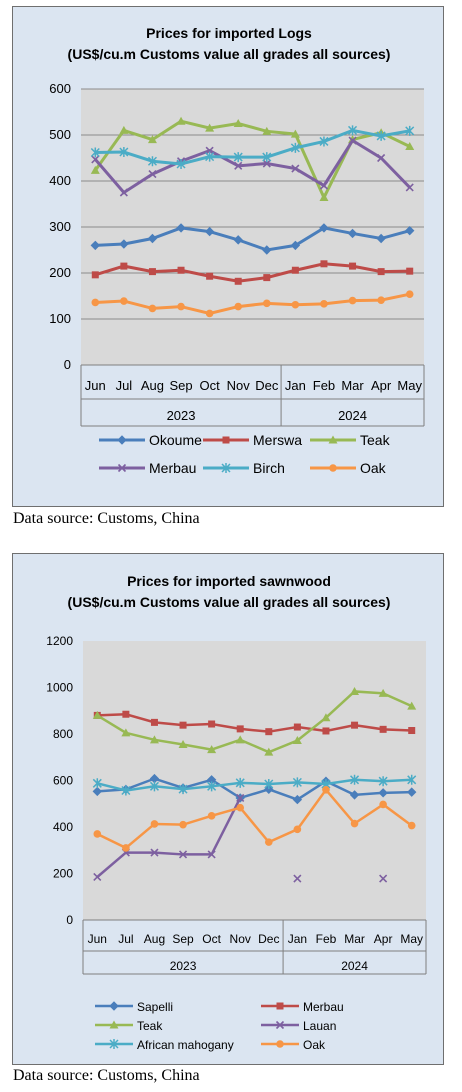 The height and width of the screenshot is (1092, 462). Describe the element at coordinates (106, 1075) in the screenshot. I see `sawnwood-data-source: Data source: Customs, China` at that location.